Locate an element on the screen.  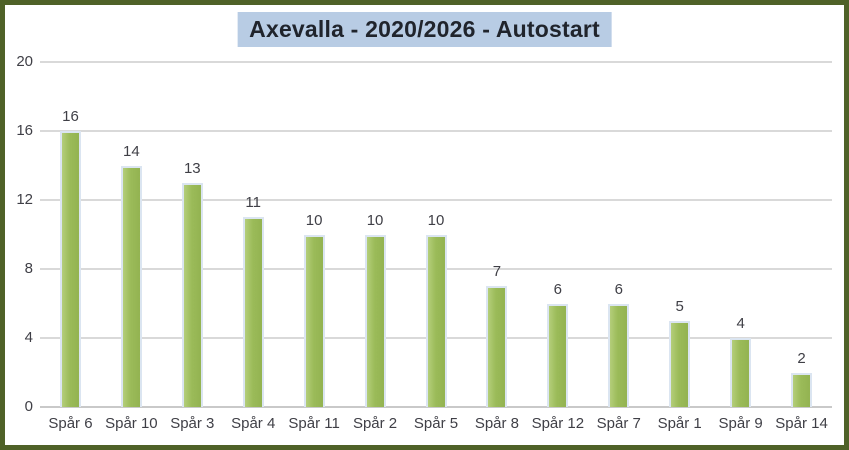
data-label: 2 is located at coordinates (801, 358).